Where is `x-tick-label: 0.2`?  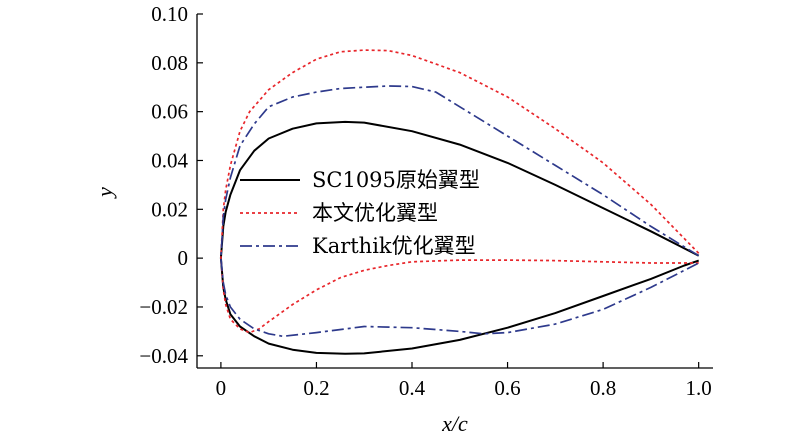 x-tick-label: 0.2 is located at coordinates (316, 388).